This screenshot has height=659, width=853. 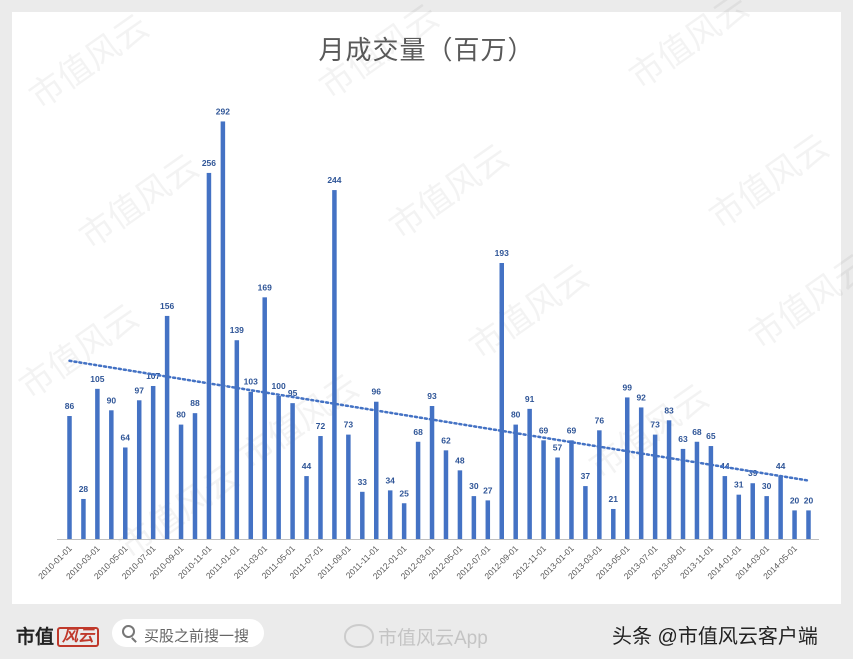 I want to click on bar-data-label: 39, so click(x=753, y=473).